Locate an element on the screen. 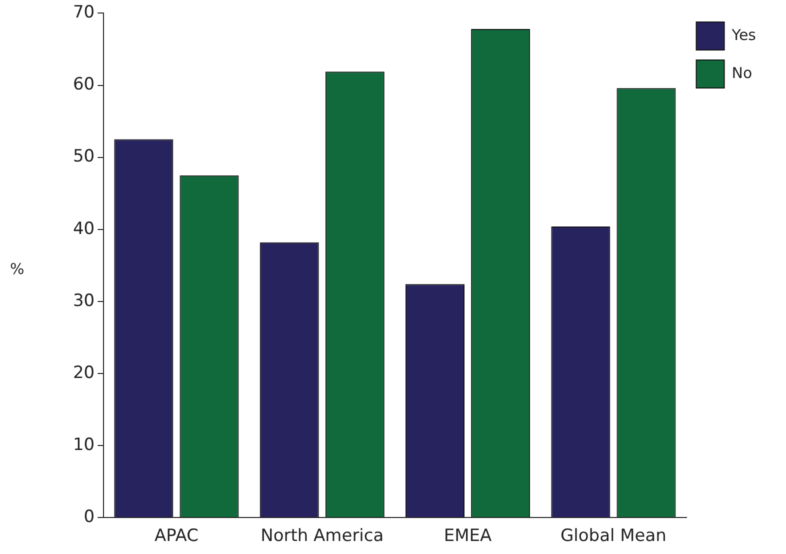 This screenshot has height=554, width=786. y-tick-label: 50 is located at coordinates (83, 156).